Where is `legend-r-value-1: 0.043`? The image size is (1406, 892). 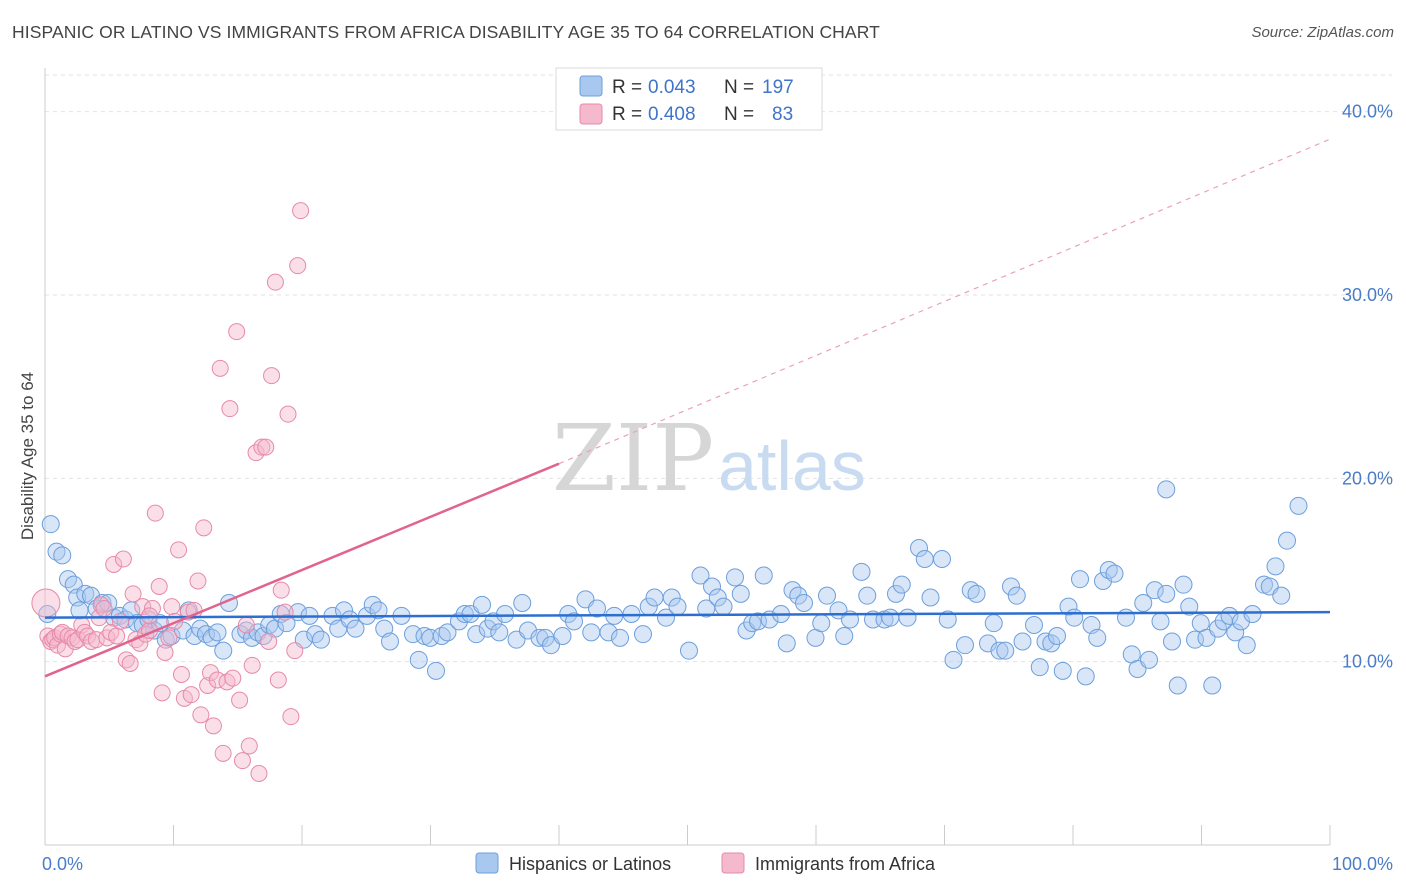
legend-r-value-1: 0.043 is located at coordinates (672, 87).